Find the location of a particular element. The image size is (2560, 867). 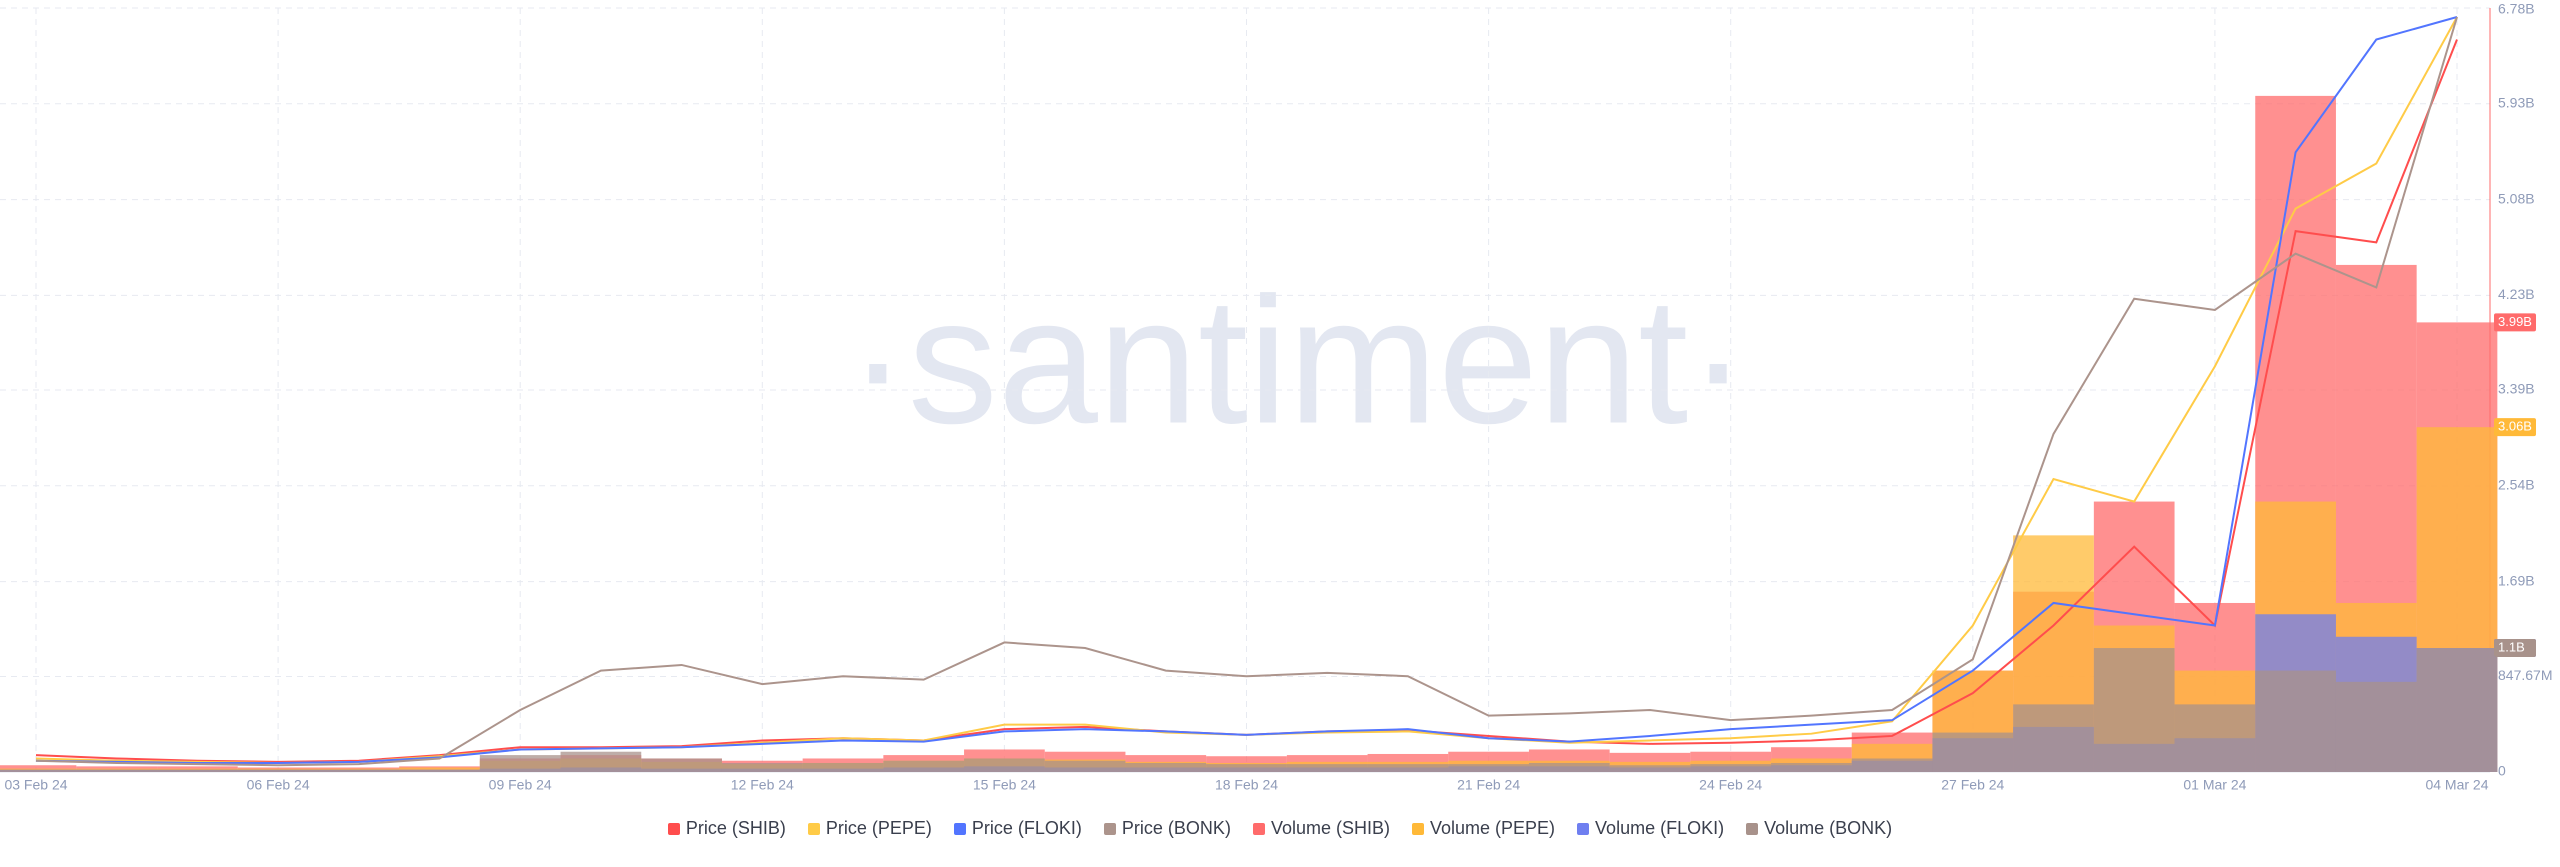

y-tick-label: 5.08B is located at coordinates (2516, 198).